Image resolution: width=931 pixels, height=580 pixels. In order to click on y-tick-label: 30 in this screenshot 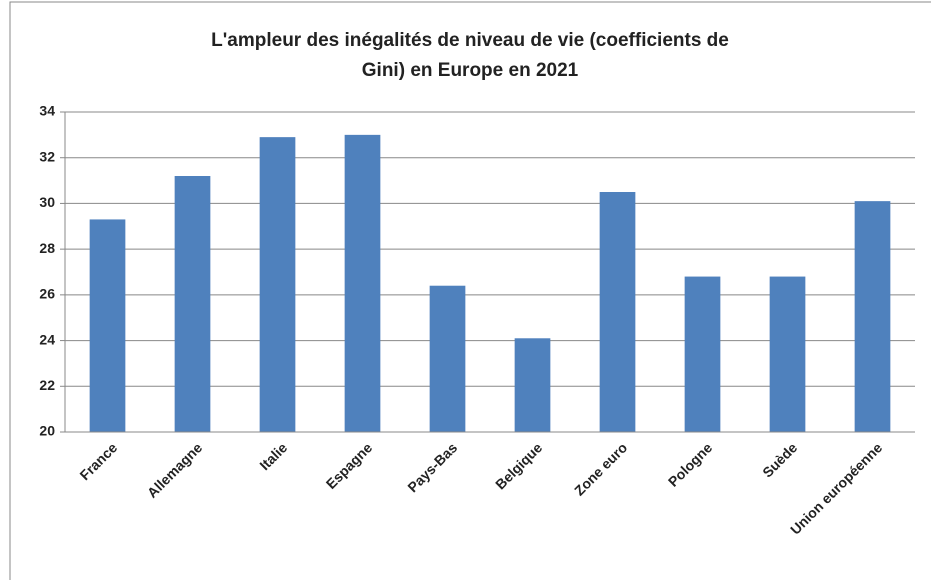, I will do `click(47, 202)`.